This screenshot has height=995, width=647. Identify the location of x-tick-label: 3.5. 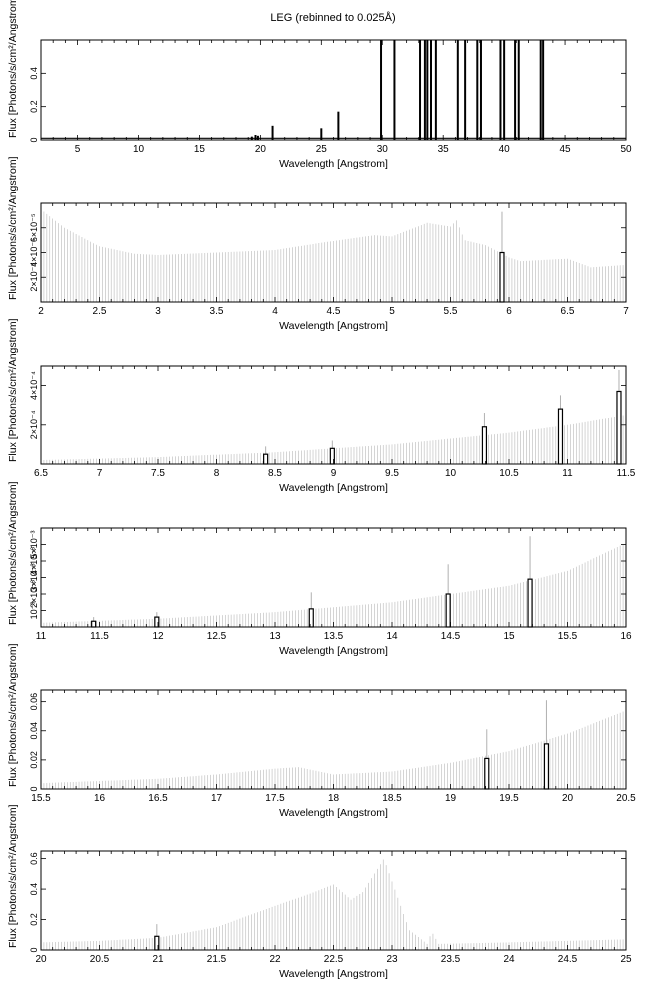
(217, 311).